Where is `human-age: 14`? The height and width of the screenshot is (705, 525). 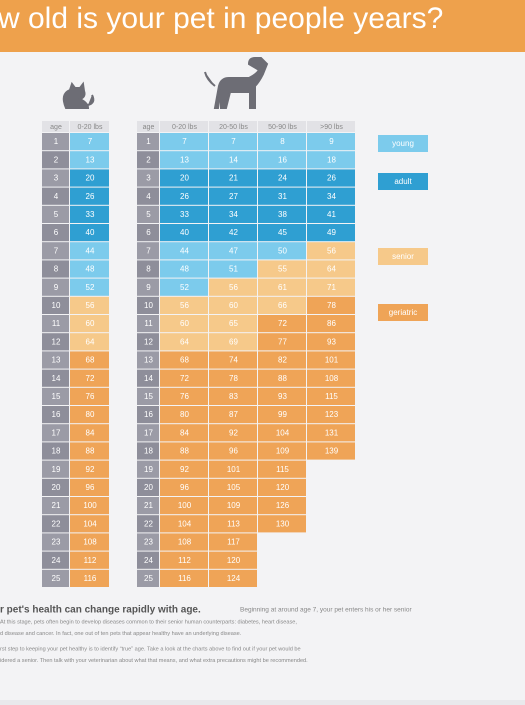 human-age: 14 is located at coordinates (233, 159).